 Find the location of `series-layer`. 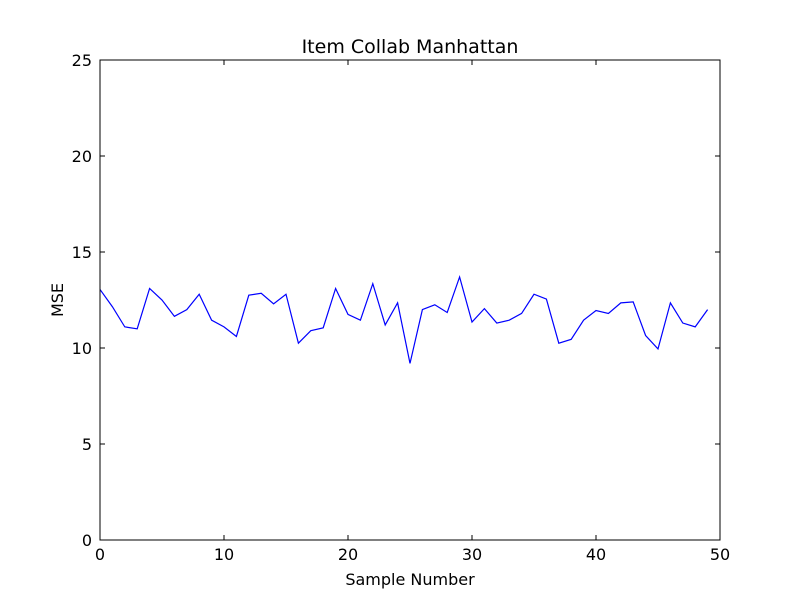

series-layer is located at coordinates (404, 319).